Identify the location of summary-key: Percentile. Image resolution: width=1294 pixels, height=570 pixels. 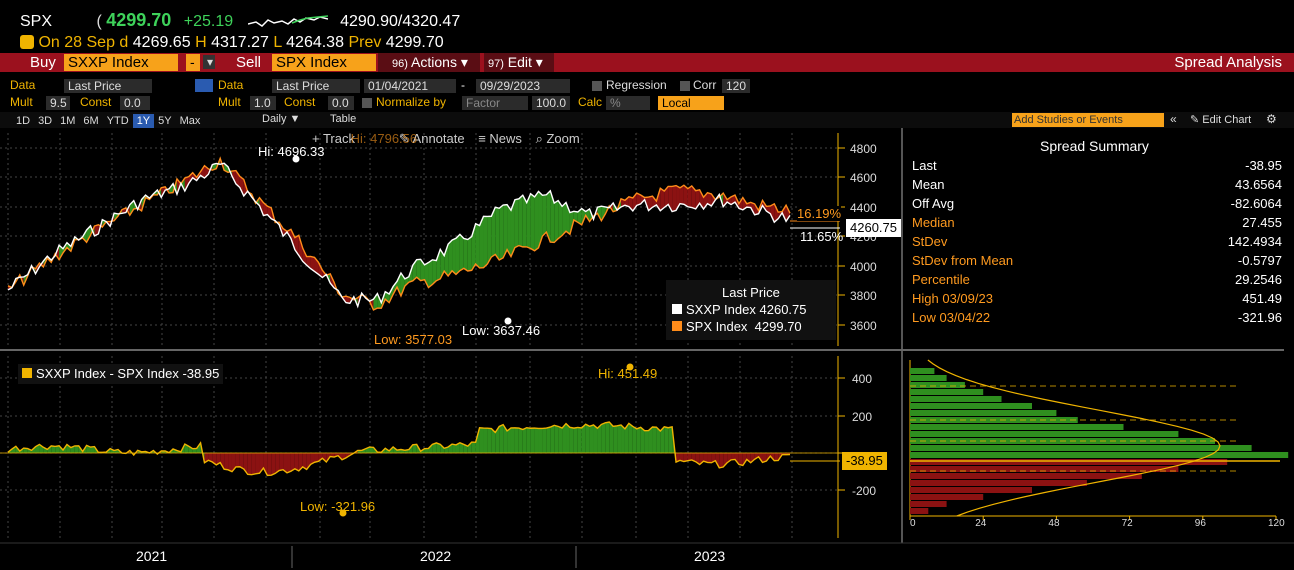
(941, 279).